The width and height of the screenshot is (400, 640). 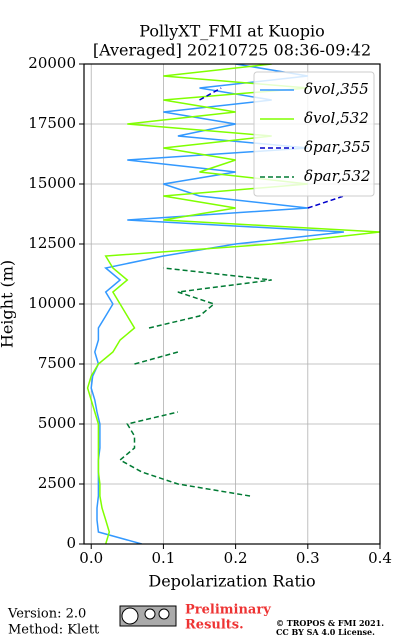 What do you see at coordinates (232, 50) in the screenshot?
I see `chart-subtitle: [Averaged] 20210725 08:36-09:42` at bounding box center [232, 50].